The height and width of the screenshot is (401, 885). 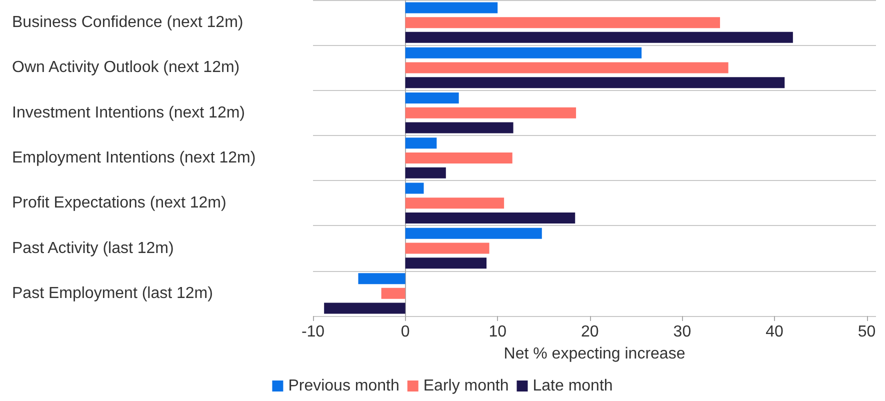 What do you see at coordinates (867, 332) in the screenshot?
I see `x-tick-label: 50` at bounding box center [867, 332].